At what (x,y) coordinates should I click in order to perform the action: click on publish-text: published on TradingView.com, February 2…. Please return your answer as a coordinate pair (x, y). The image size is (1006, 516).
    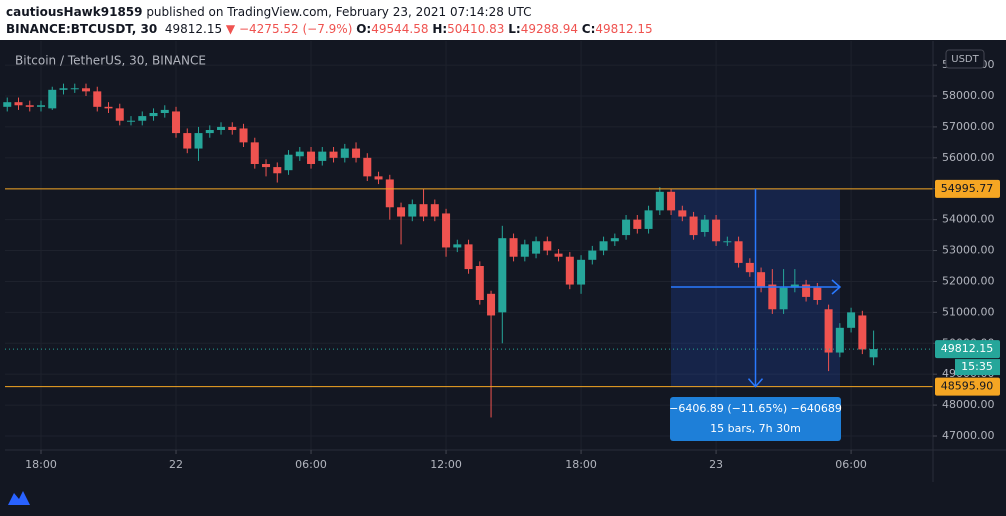
    Looking at the image, I should click on (337, 12).